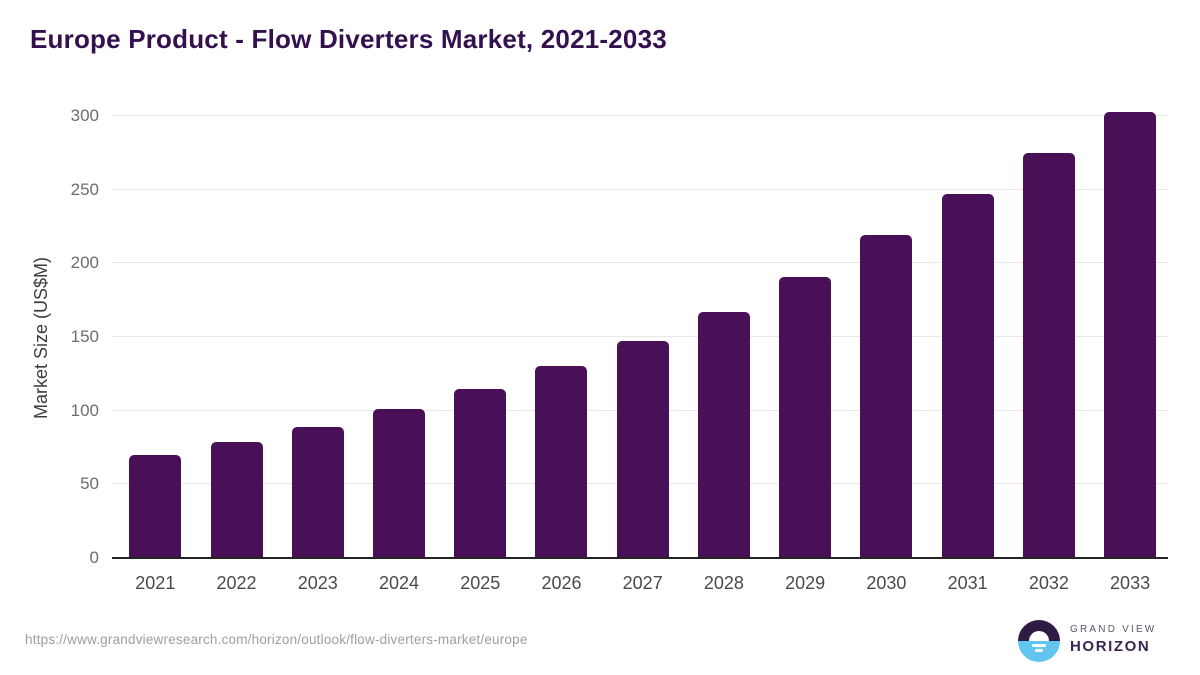 Image resolution: width=1200 pixels, height=675 pixels. What do you see at coordinates (1130, 583) in the screenshot?
I see `x-tick-label-2033: 2033` at bounding box center [1130, 583].